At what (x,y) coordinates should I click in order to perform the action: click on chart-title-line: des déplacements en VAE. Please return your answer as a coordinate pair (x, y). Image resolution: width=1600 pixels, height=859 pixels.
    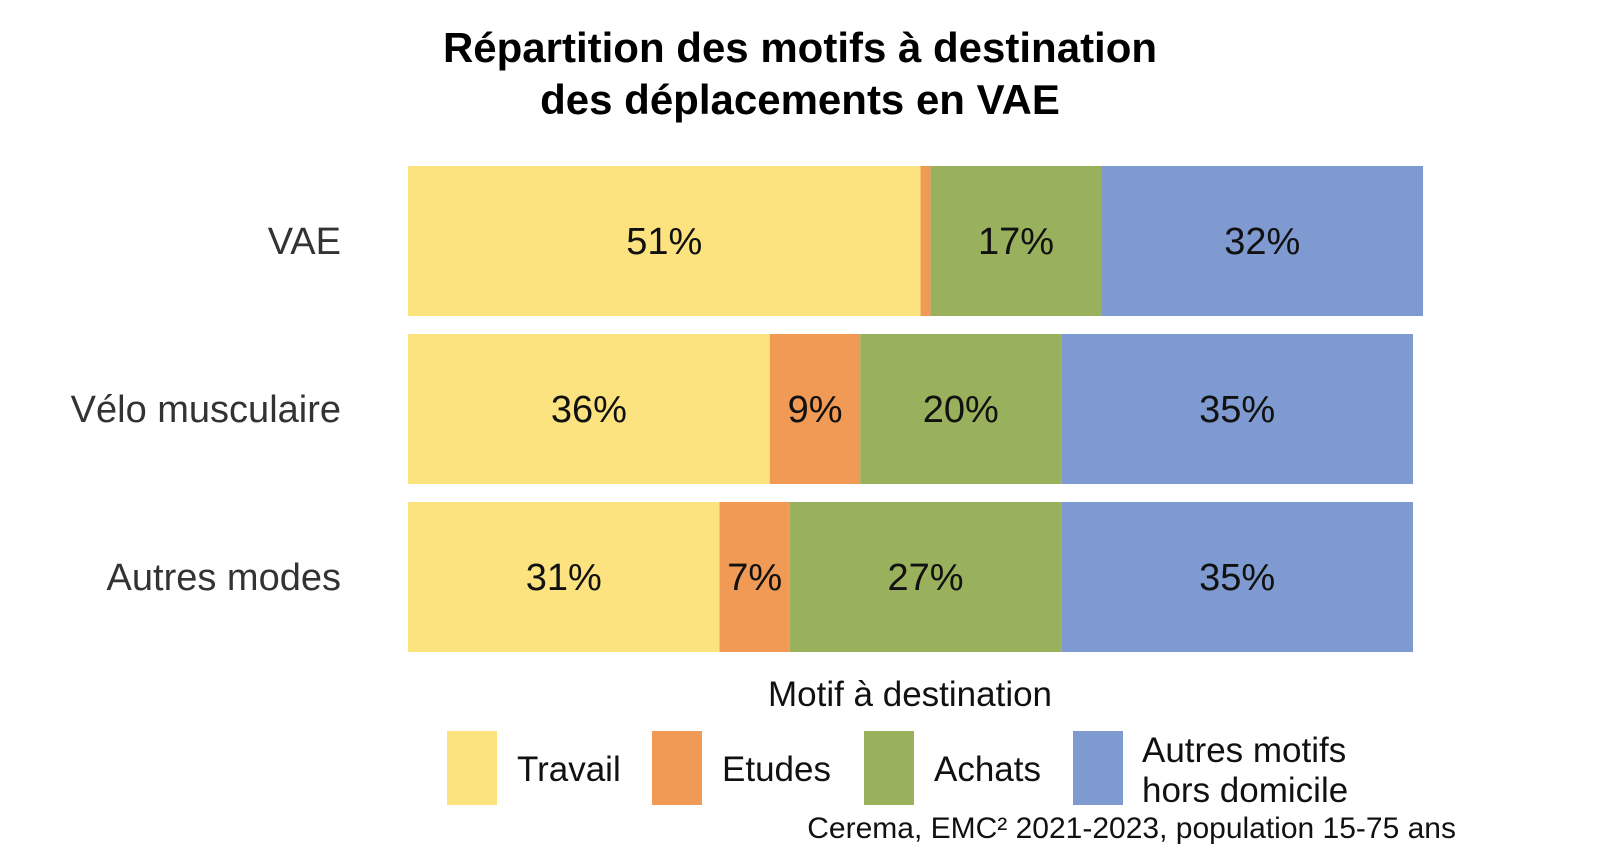
    Looking at the image, I should click on (800, 99).